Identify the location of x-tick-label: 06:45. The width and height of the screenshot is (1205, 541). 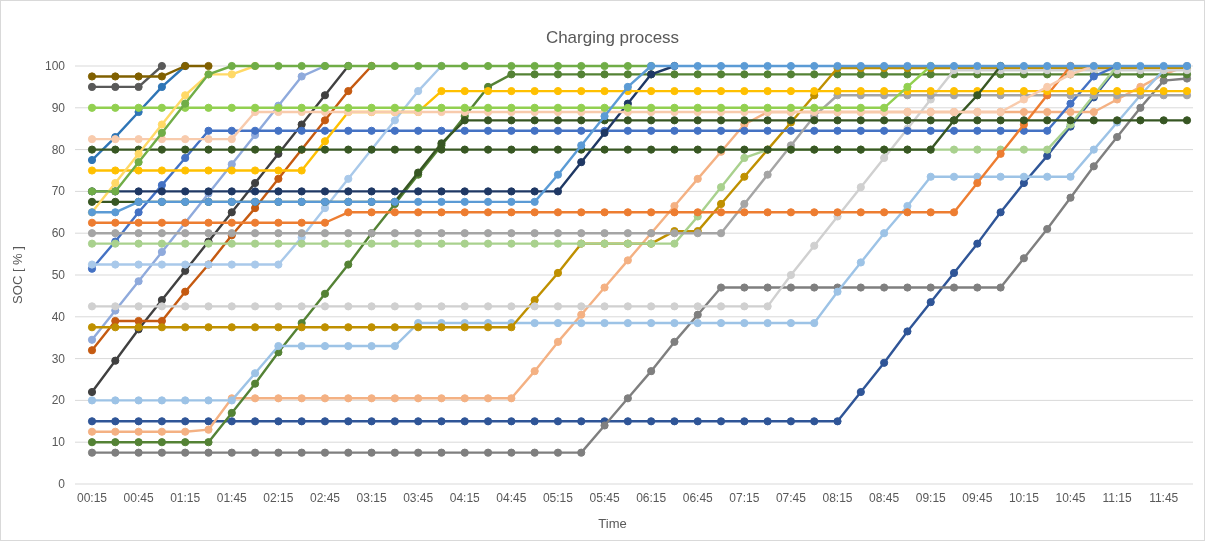
(698, 498).